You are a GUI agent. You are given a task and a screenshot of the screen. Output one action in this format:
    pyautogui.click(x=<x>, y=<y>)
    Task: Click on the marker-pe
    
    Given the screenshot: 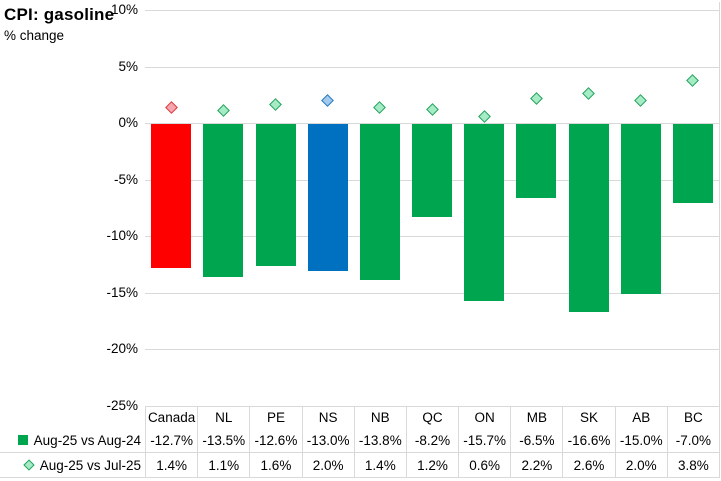 What is the action you would take?
    pyautogui.click(x=275, y=105)
    